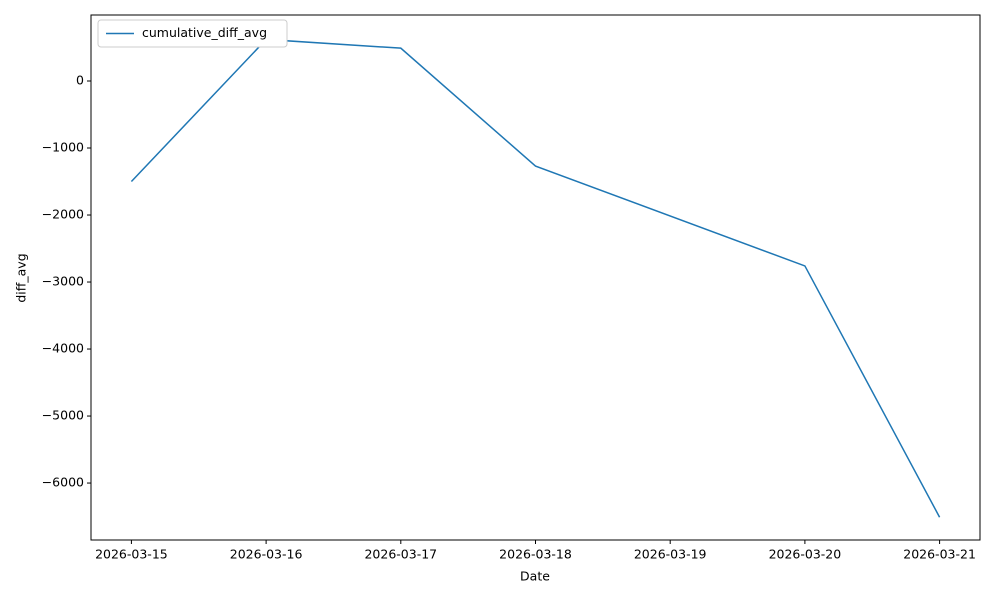 This screenshot has width=1000, height=600. I want to click on x-tick-label: 2026-03-20, so click(805, 554).